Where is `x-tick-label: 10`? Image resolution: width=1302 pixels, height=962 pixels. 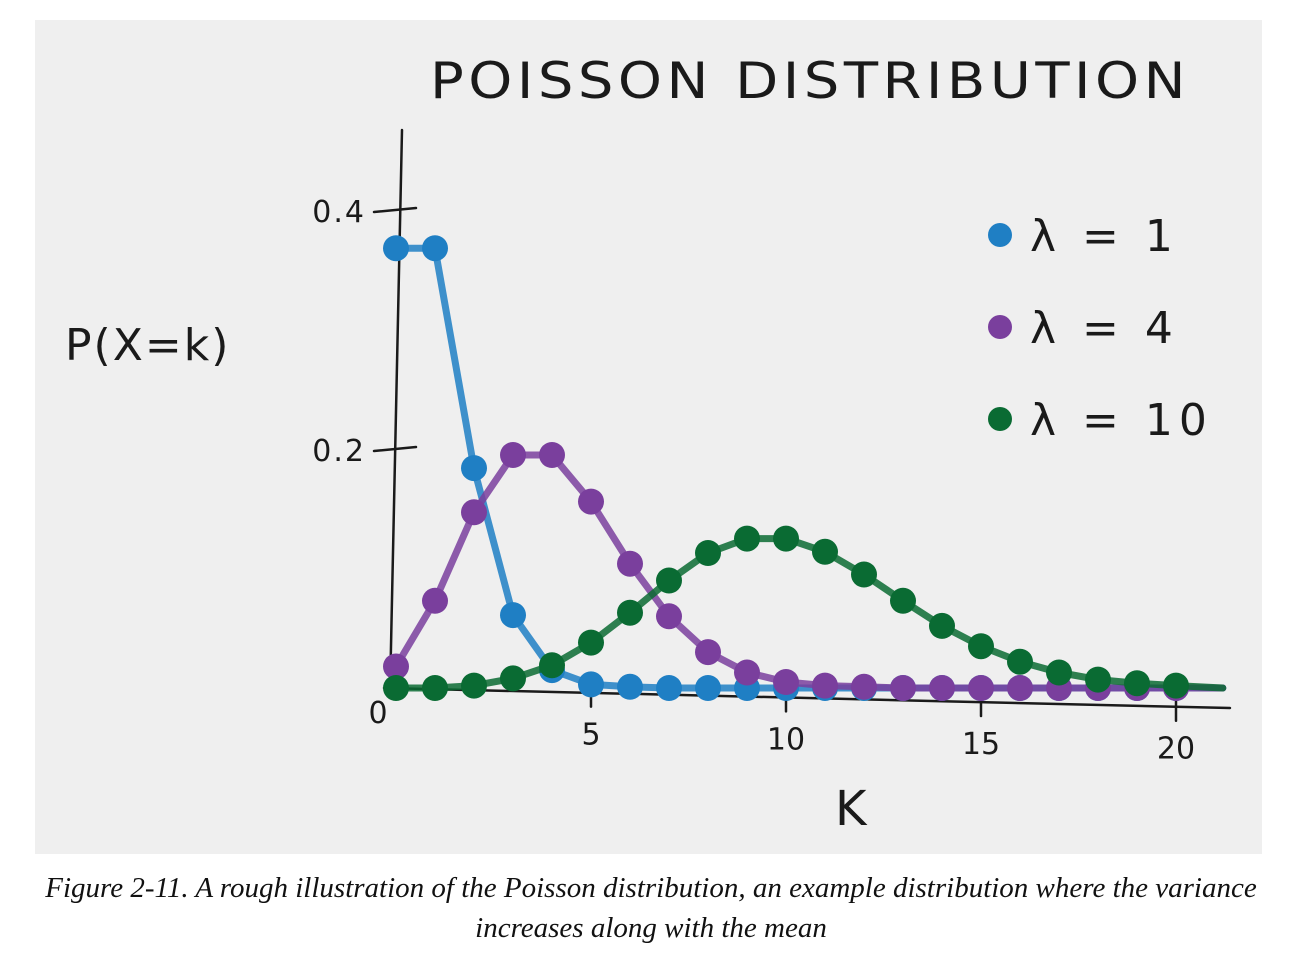
x-tick-label: 10 is located at coordinates (786, 739).